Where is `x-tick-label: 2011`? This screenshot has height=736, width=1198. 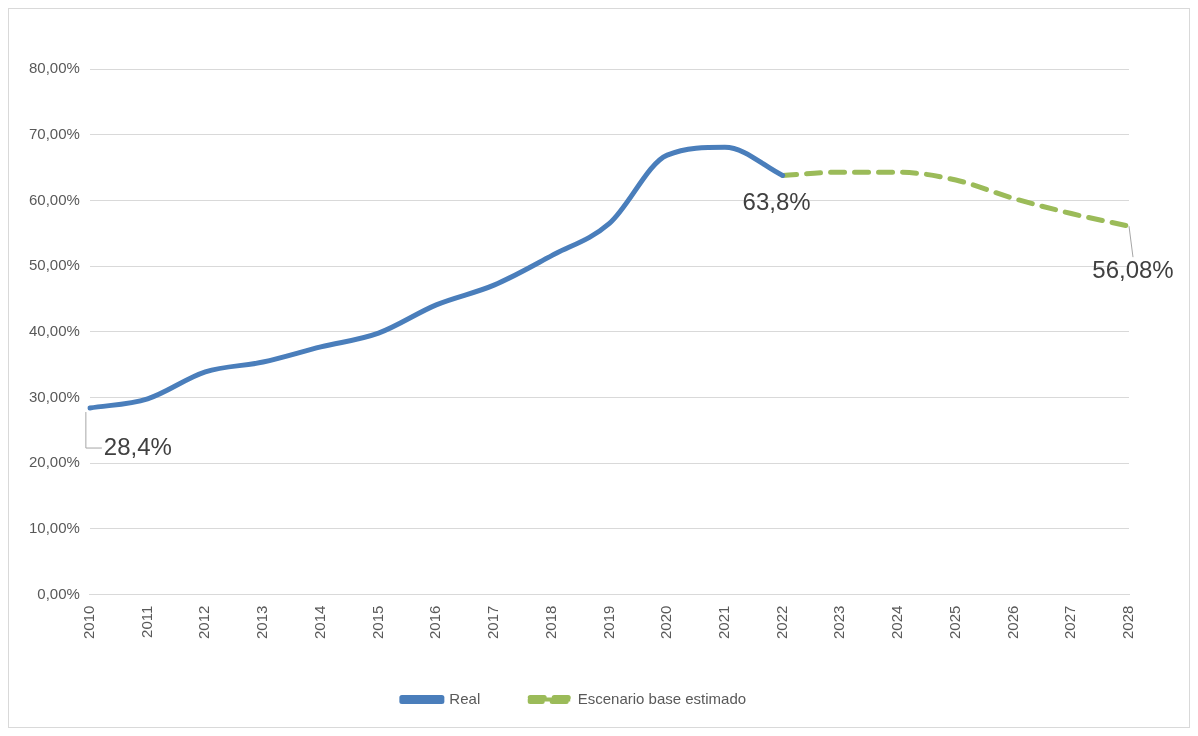
x-tick-label: 2011 is located at coordinates (146, 621).